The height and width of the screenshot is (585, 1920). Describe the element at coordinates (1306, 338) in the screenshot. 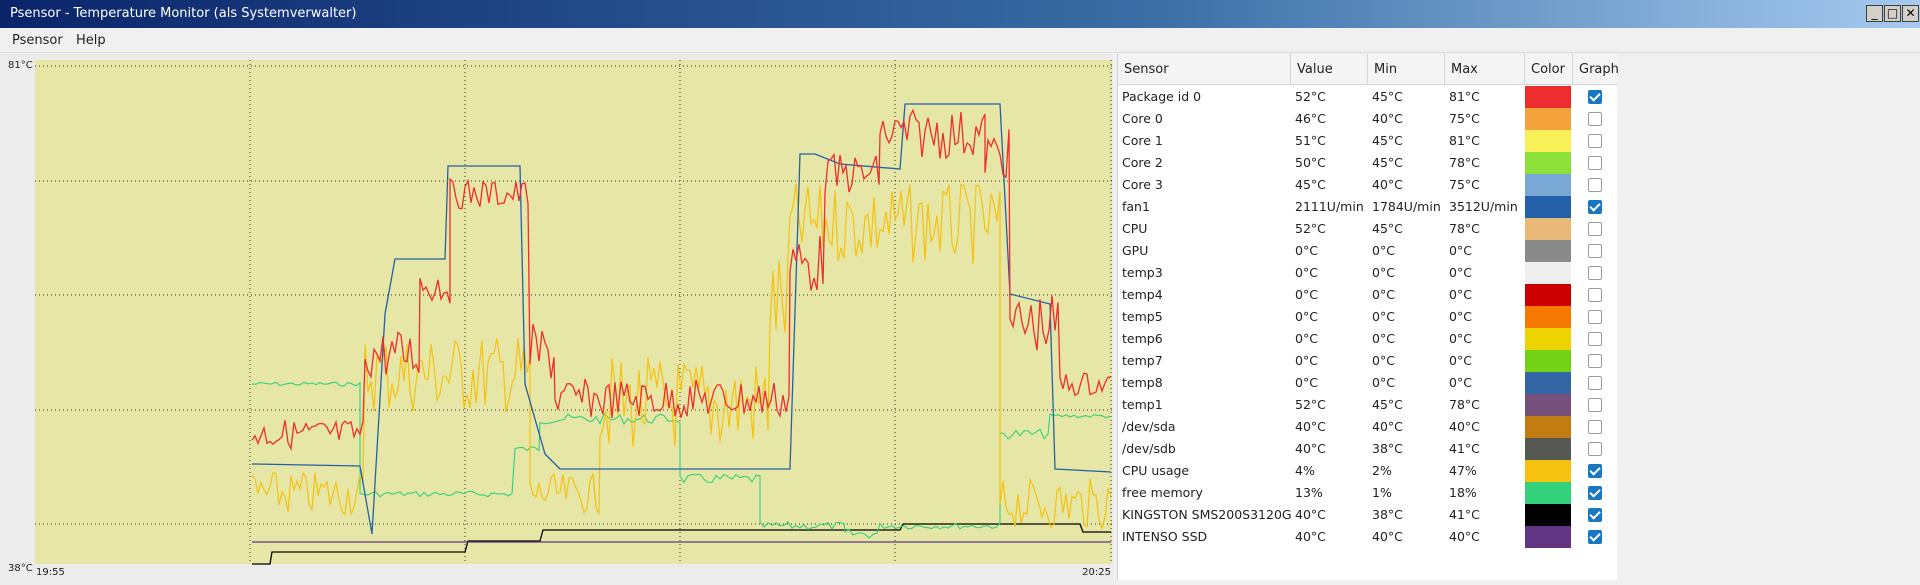

I see `sensor-value: 0°C` at that location.